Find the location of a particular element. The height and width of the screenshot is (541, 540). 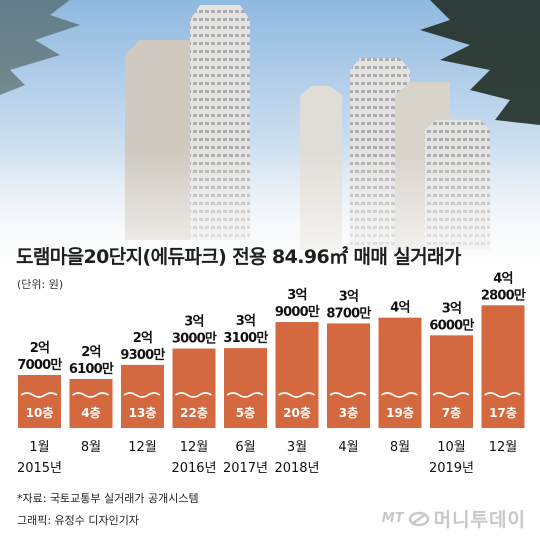

value-label: 8700만 is located at coordinates (348, 313).